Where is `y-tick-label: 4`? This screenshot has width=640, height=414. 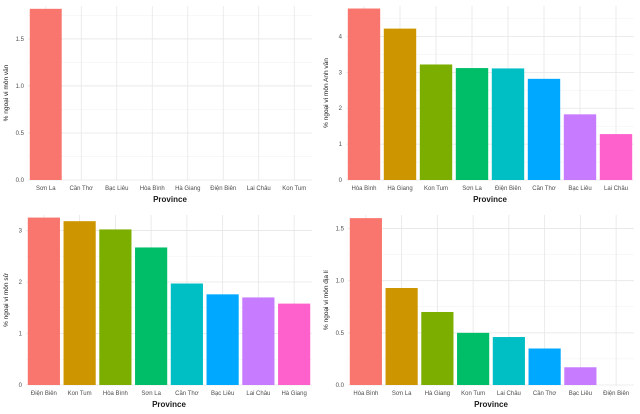 y-tick-label: 4 is located at coordinates (341, 37).